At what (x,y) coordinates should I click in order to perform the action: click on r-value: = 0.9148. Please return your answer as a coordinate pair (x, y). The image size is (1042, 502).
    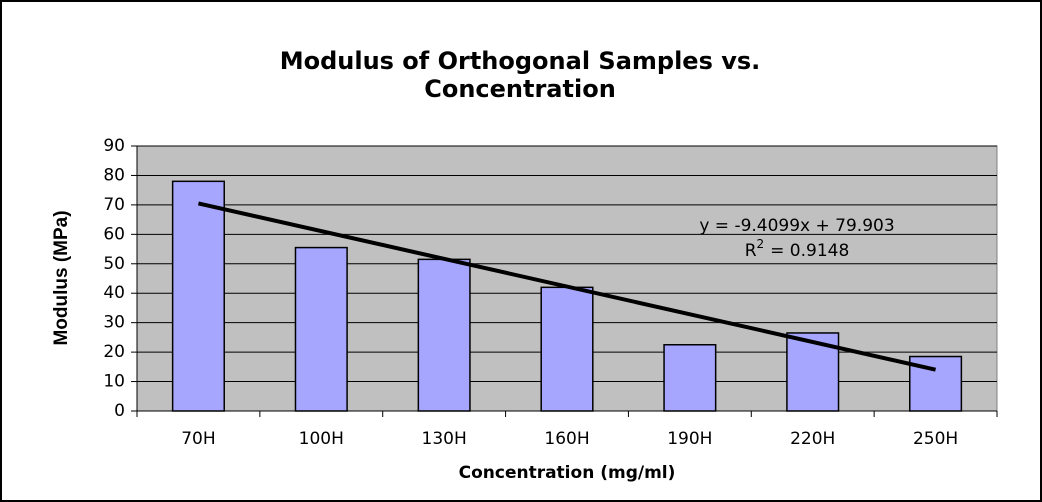
    Looking at the image, I should click on (809, 251).